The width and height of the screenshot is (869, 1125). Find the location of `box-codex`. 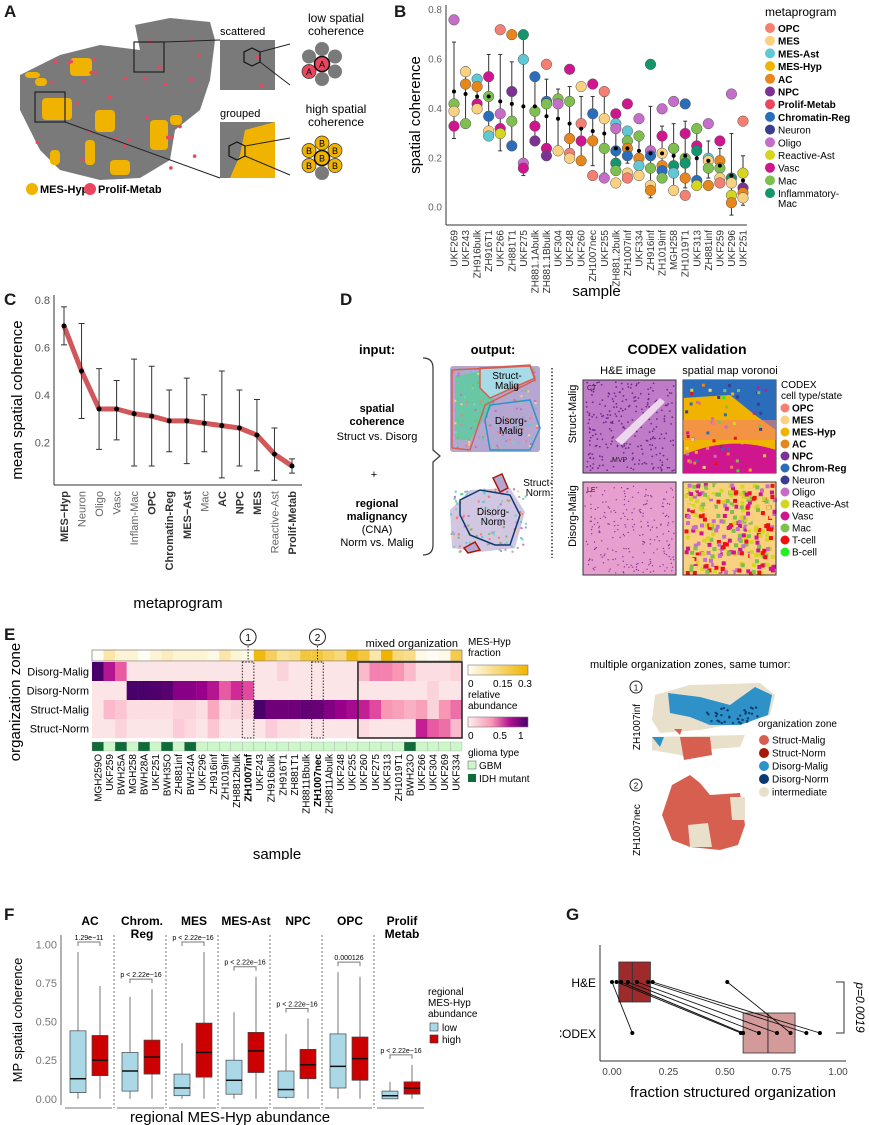

box-codex is located at coordinates (769, 1033).